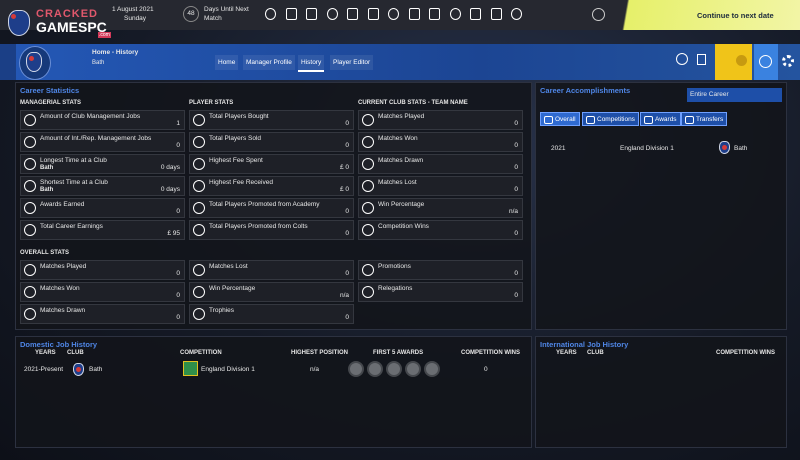 Image resolution: width=800 pixels, height=460 pixels. What do you see at coordinates (102, 142) in the screenshot?
I see `stat-row: Amount of Int./Rep. Management Jobs 0` at bounding box center [102, 142].